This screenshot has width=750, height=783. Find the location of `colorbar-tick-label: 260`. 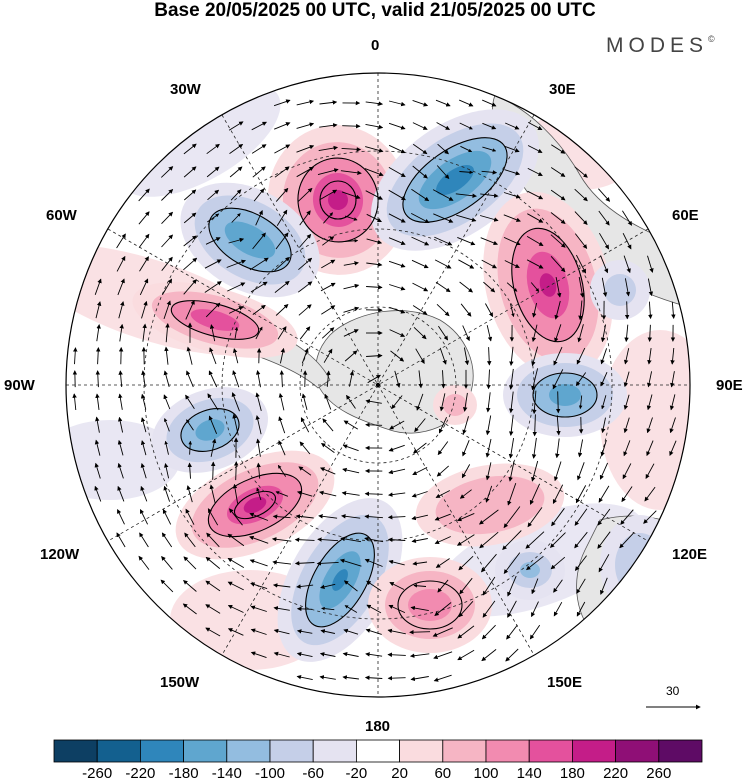

colorbar-tick-label: 260 is located at coordinates (659, 773).